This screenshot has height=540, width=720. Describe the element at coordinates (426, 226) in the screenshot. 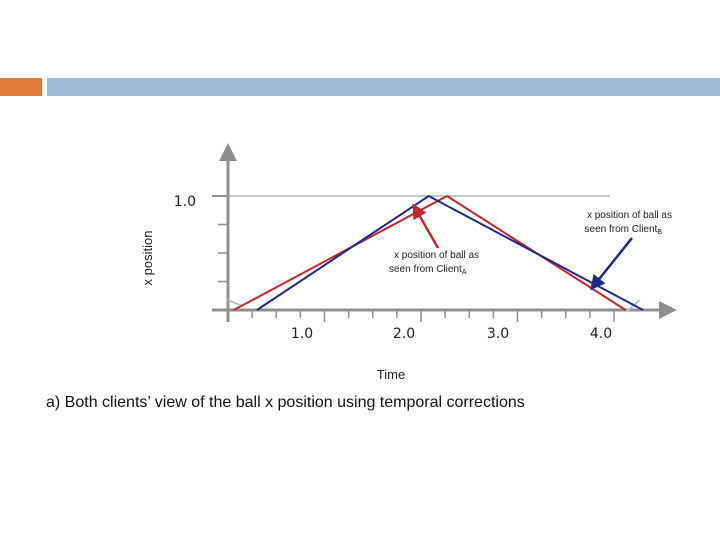

I see `client-a-arrow` at that location.